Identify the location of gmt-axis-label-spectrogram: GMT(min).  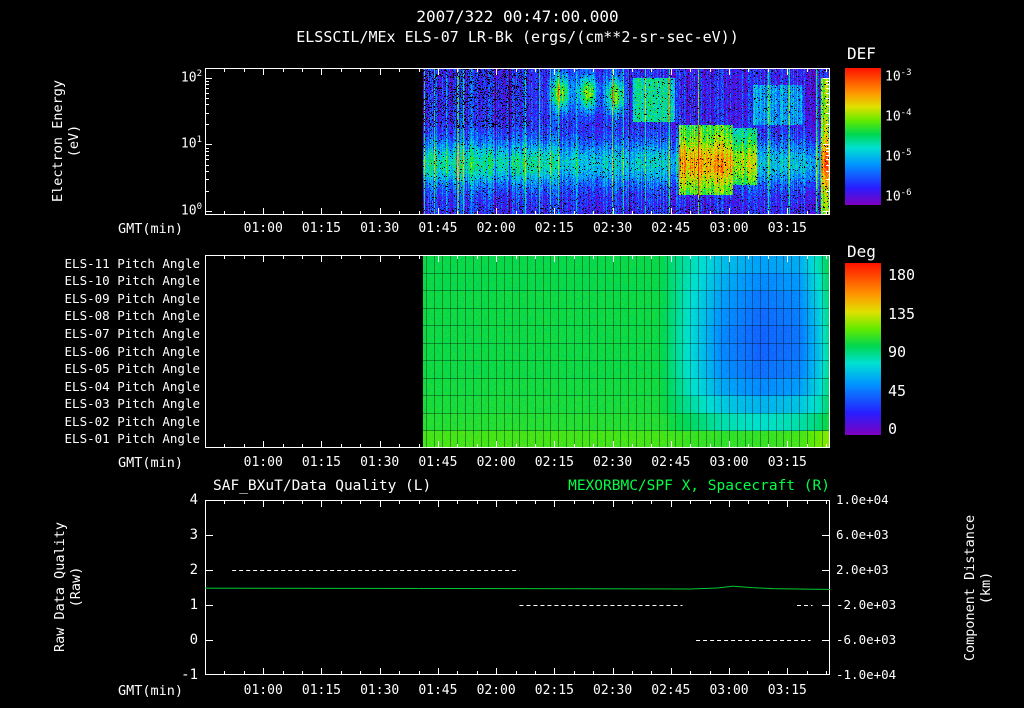
(150, 229).